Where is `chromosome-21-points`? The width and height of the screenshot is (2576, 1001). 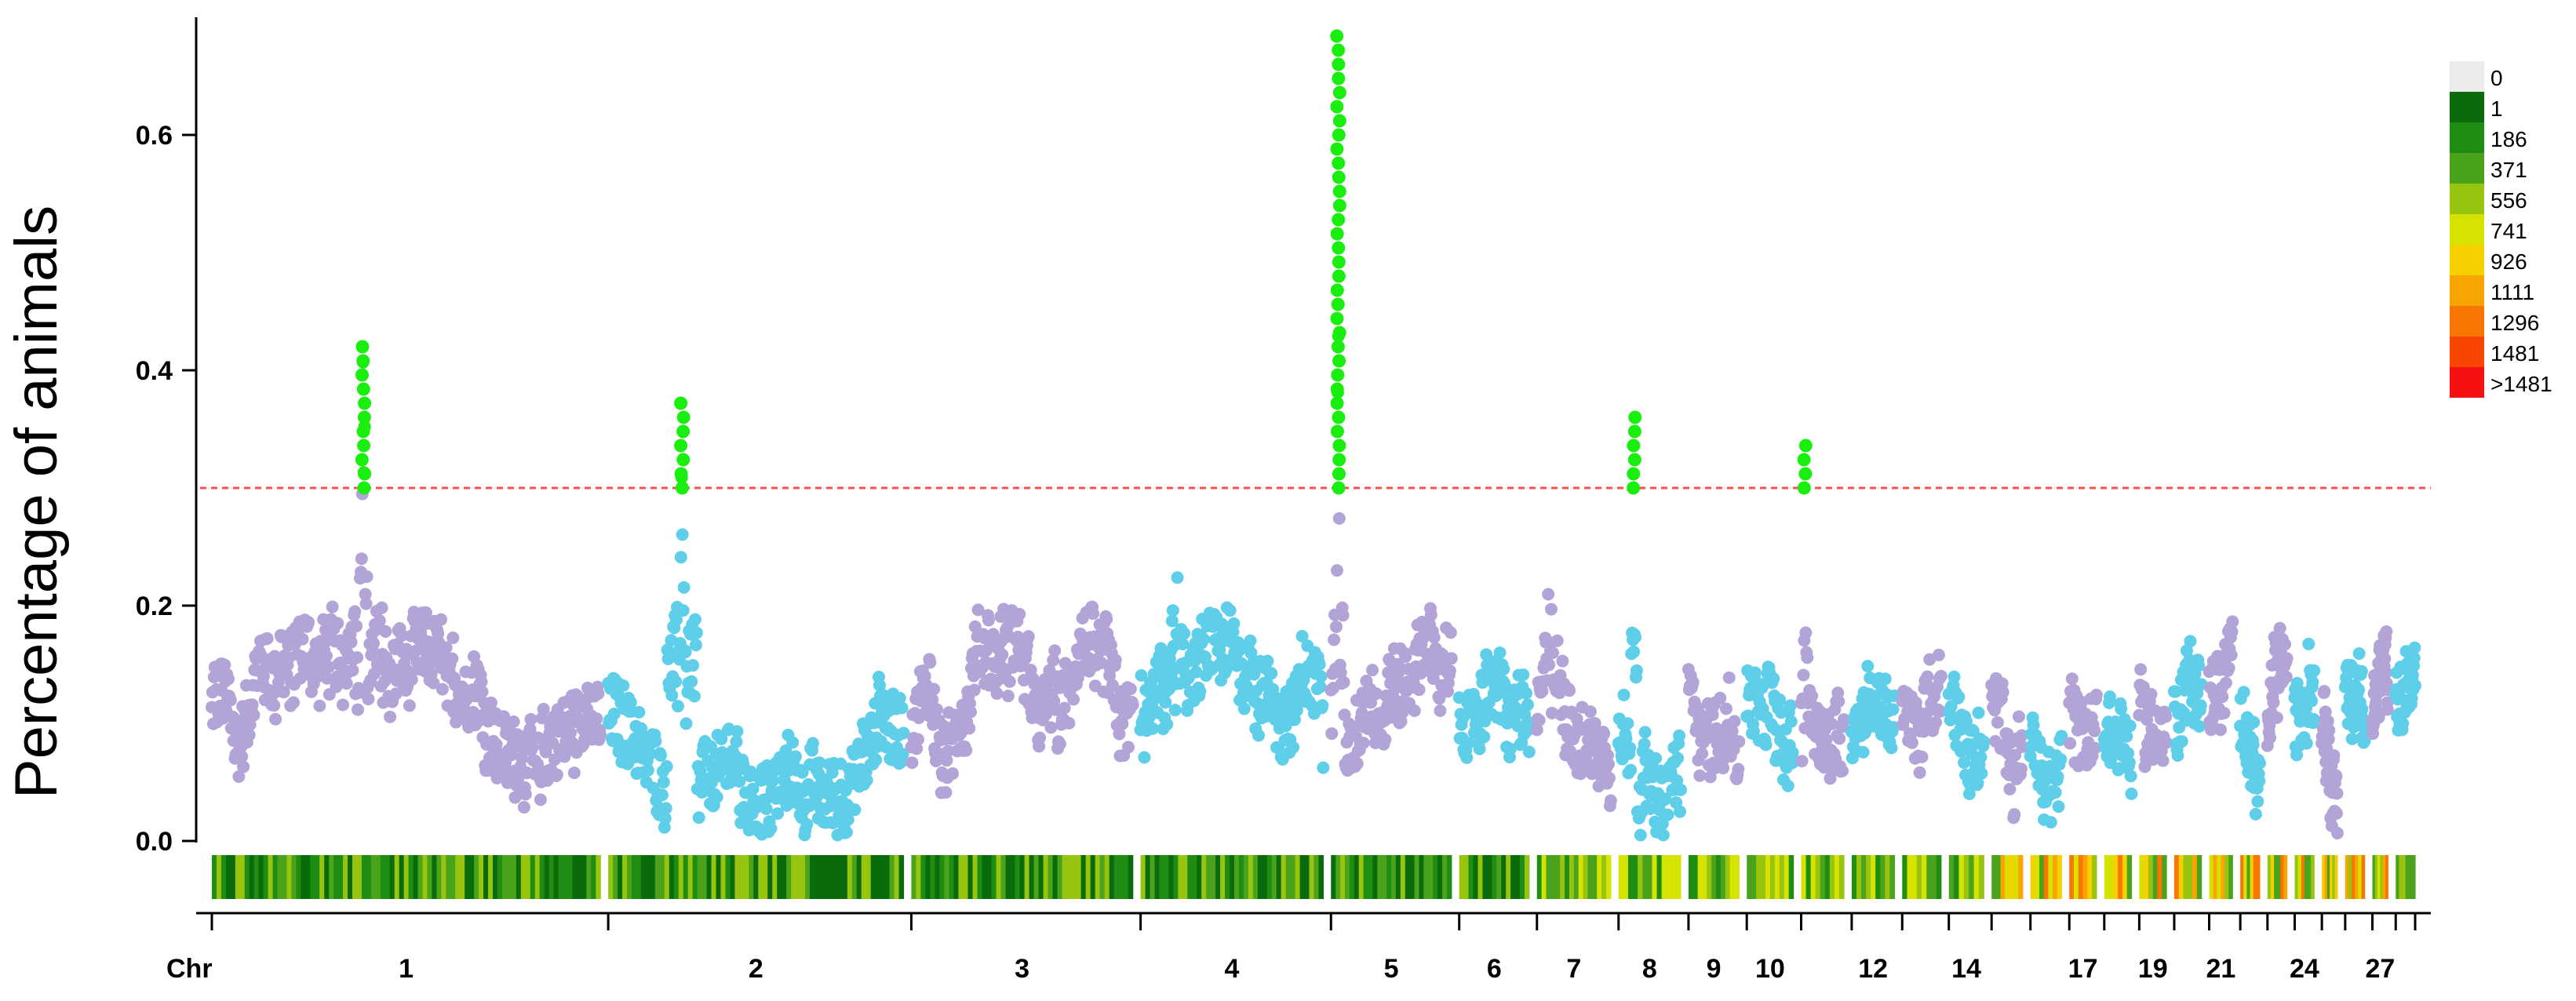
chromosome-21-points is located at coordinates (2221, 676).